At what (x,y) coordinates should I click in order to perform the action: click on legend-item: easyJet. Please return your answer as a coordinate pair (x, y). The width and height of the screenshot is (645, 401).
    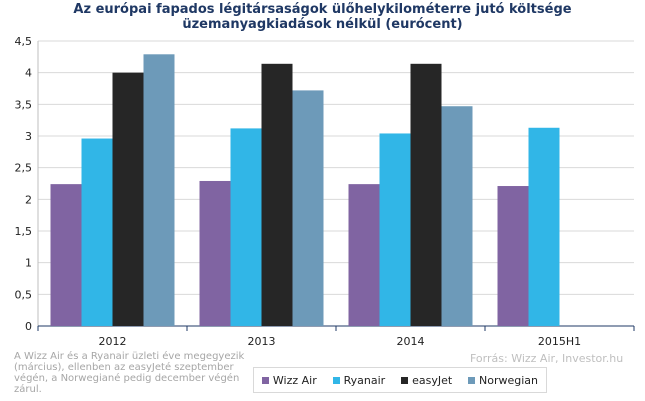
    Looking at the image, I should click on (426, 380).